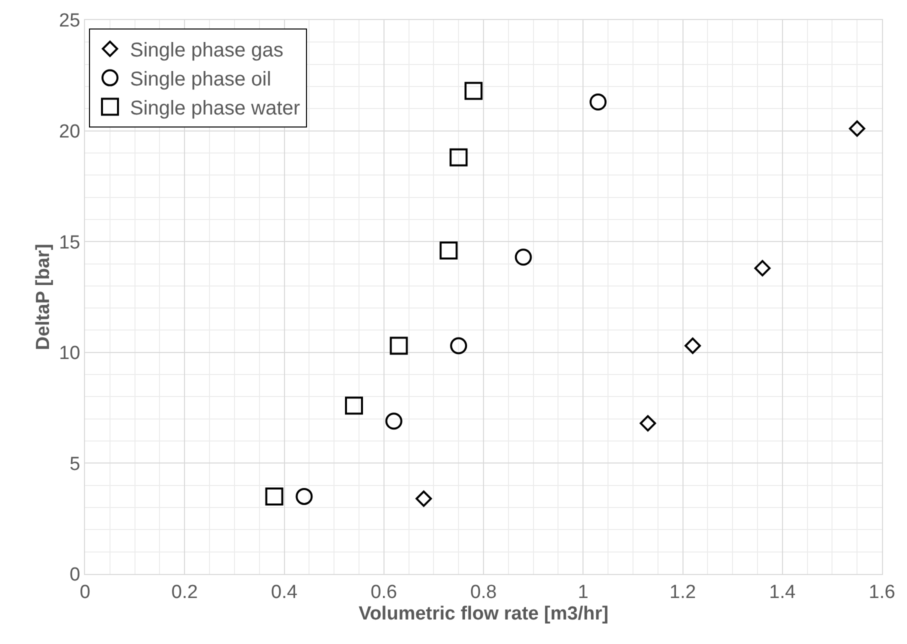 The height and width of the screenshot is (644, 907). What do you see at coordinates (683, 592) in the screenshot?
I see `x-tick-label: 1.2` at bounding box center [683, 592].